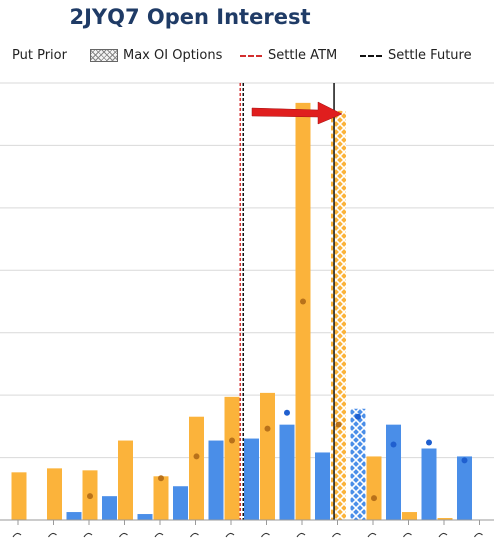  I want to click on chart-title: 2JYQ7 Open Interest, so click(190, 17).